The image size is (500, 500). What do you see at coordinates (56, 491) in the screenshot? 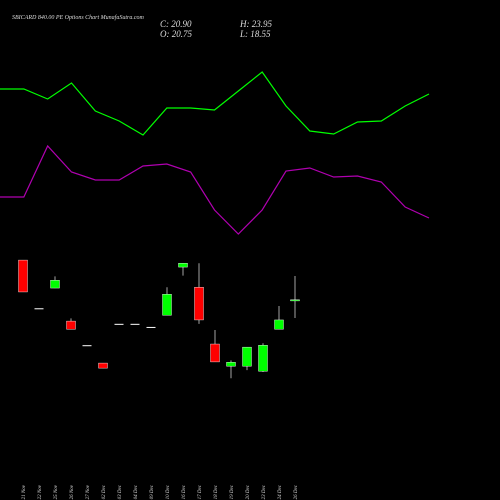
I see `x-tick-label: 25 Nov` at bounding box center [56, 491].